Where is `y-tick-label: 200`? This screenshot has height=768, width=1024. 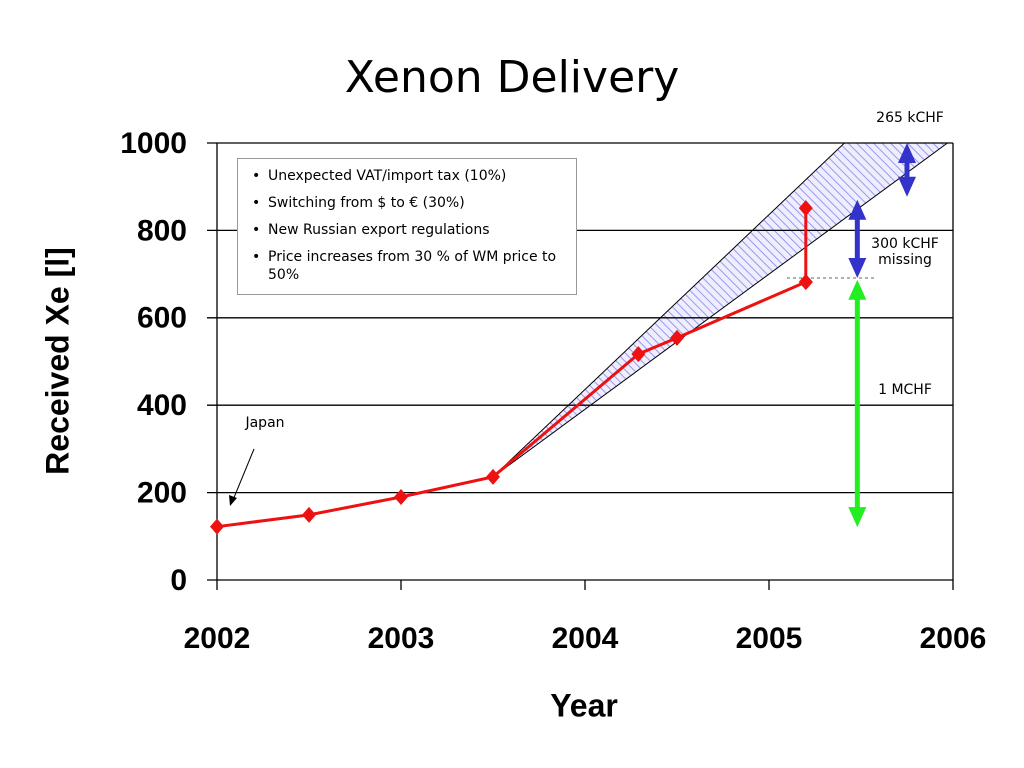
y-tick-label: 200 is located at coordinates (162, 493).